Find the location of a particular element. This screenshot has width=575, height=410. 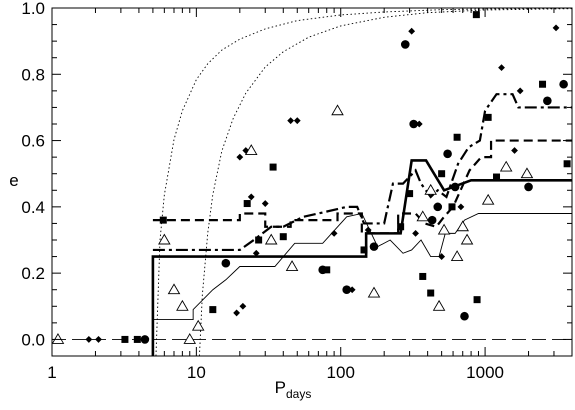

x-tick-label-1000: 1000 is located at coordinates (485, 372).